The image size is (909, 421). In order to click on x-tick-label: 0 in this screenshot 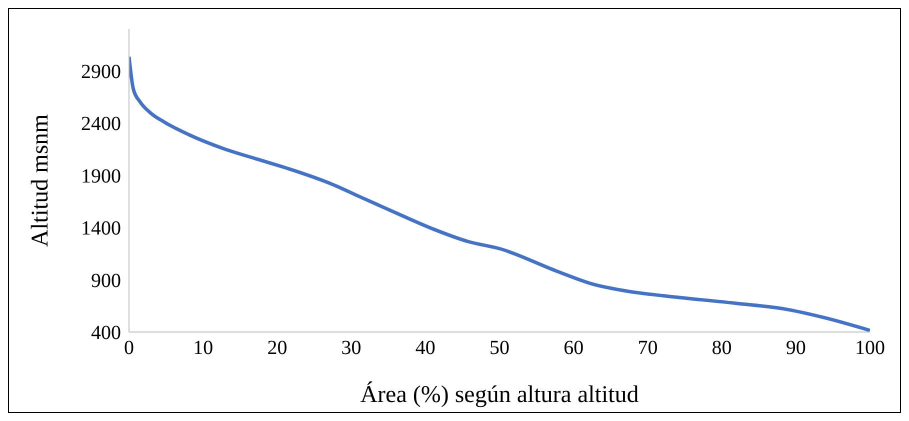, I will do `click(129, 348)`.